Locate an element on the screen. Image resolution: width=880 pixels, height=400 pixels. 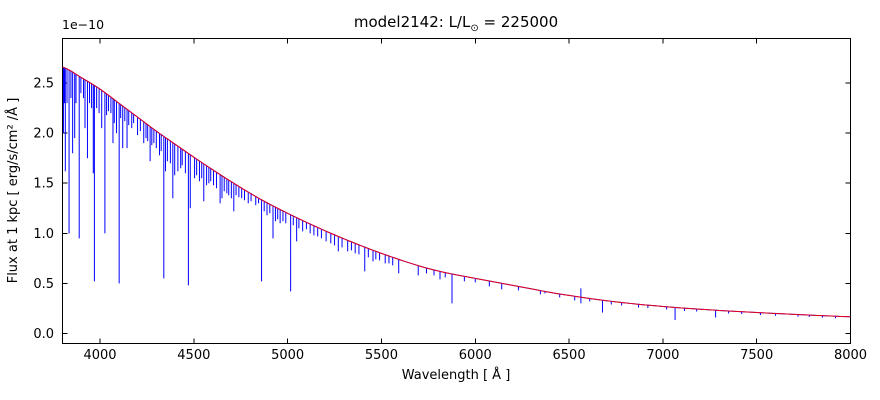
x-tick-label: 6500 is located at coordinates (569, 355).